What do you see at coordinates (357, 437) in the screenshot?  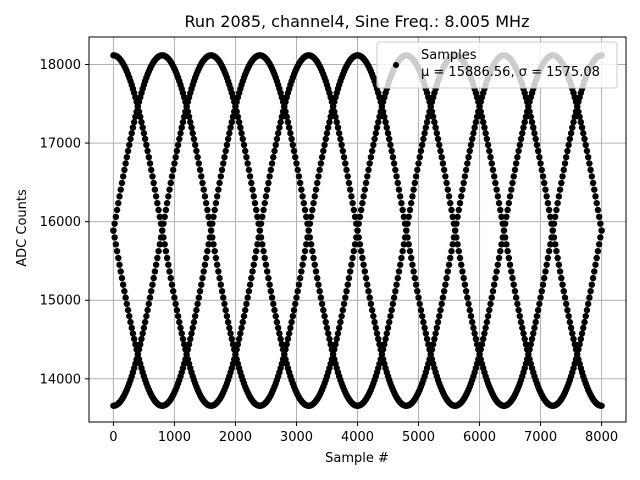 I see `x-tick-label: 4000` at bounding box center [357, 437].